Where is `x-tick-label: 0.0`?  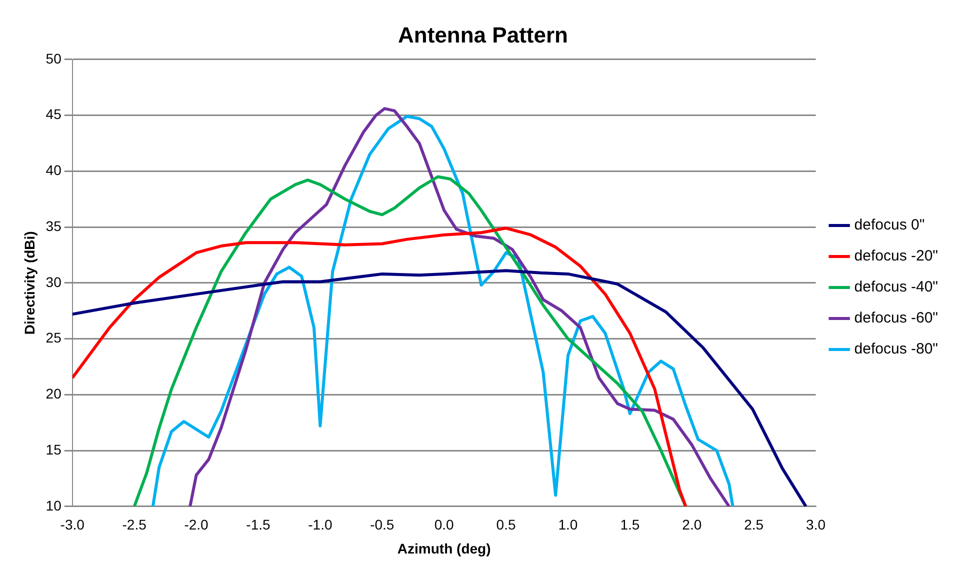 x-tick-label: 0.0 is located at coordinates (444, 524).